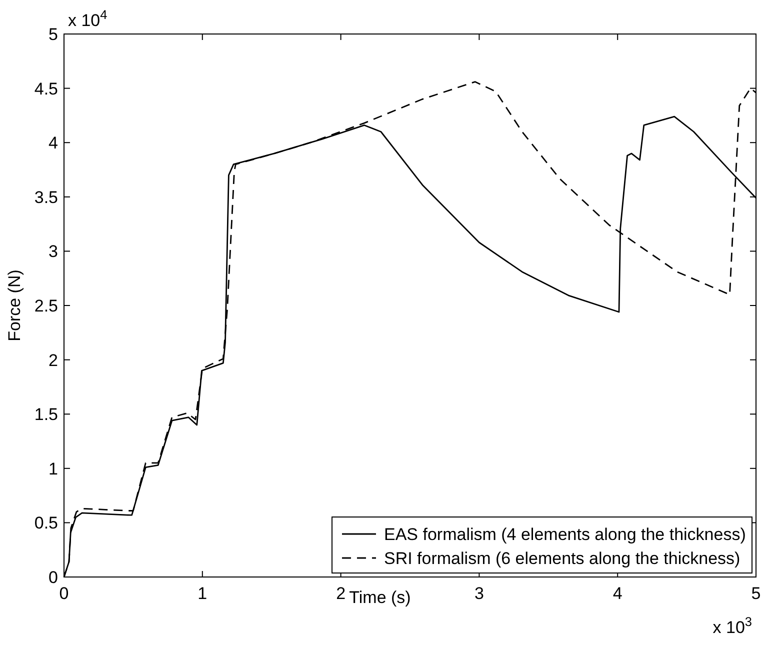 This screenshot has width=766, height=647. Describe the element at coordinates (46, 306) in the screenshot. I see `y-tick-label: 2.5` at that location.